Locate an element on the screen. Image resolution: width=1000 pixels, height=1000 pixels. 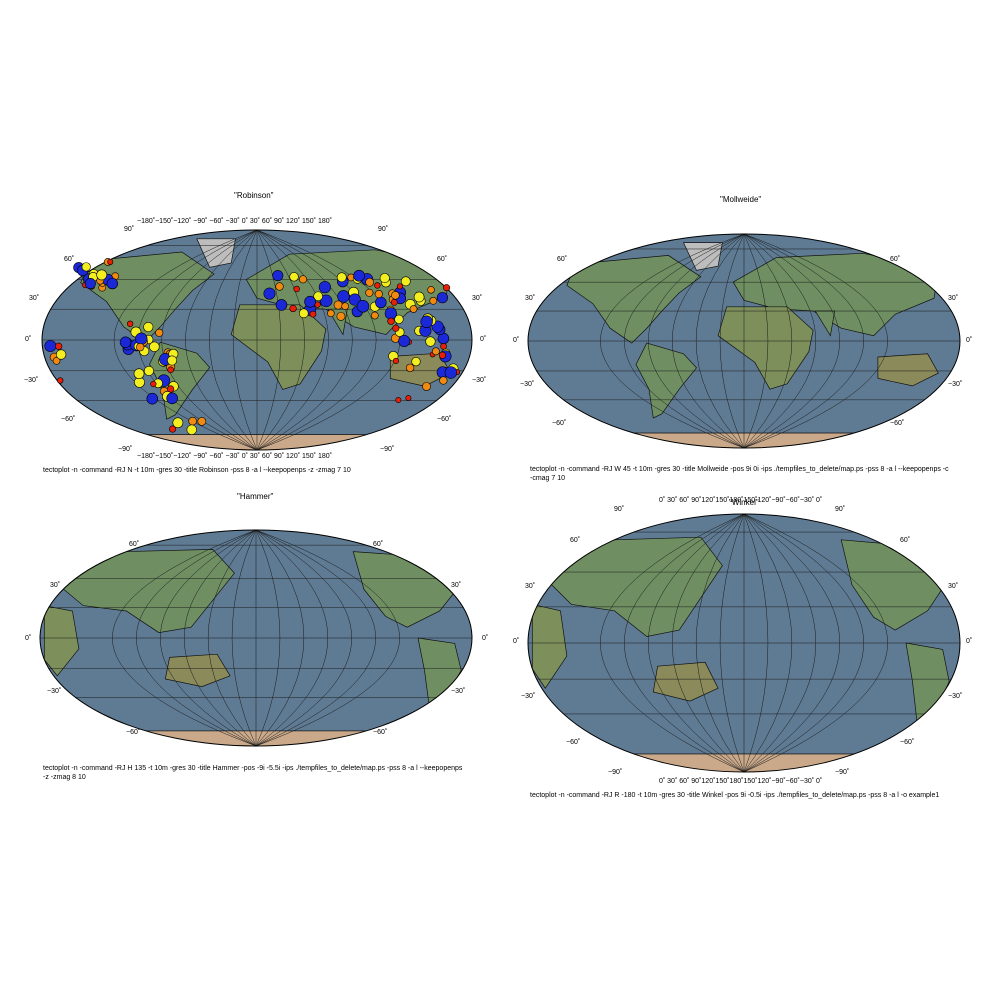
winkel-lat-m90-right: −90˚ is located at coordinates (842, 772).